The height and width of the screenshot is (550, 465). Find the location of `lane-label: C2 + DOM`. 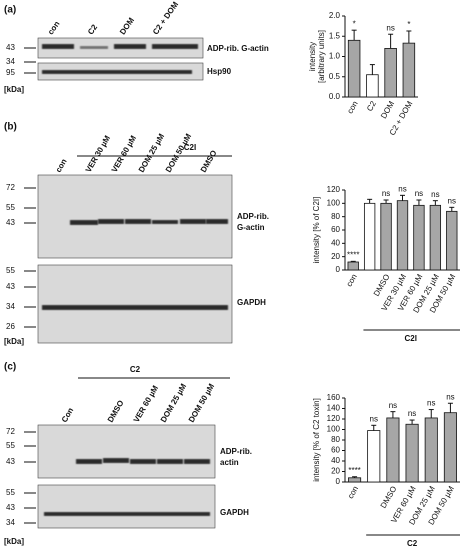

lane-label: C2 + DOM is located at coordinates (165, 18).